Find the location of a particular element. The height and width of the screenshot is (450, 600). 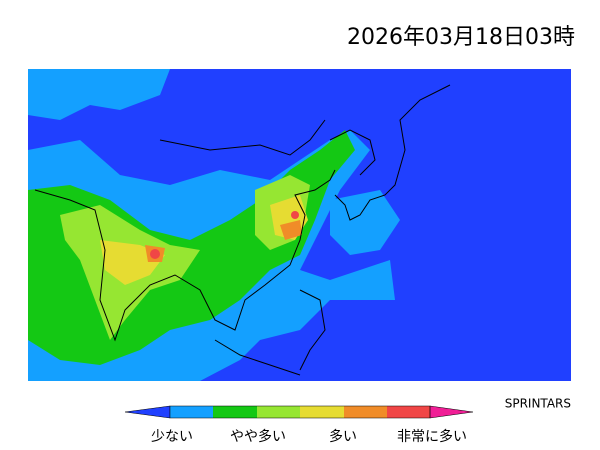

legend-label: やや多い is located at coordinates (258, 436).